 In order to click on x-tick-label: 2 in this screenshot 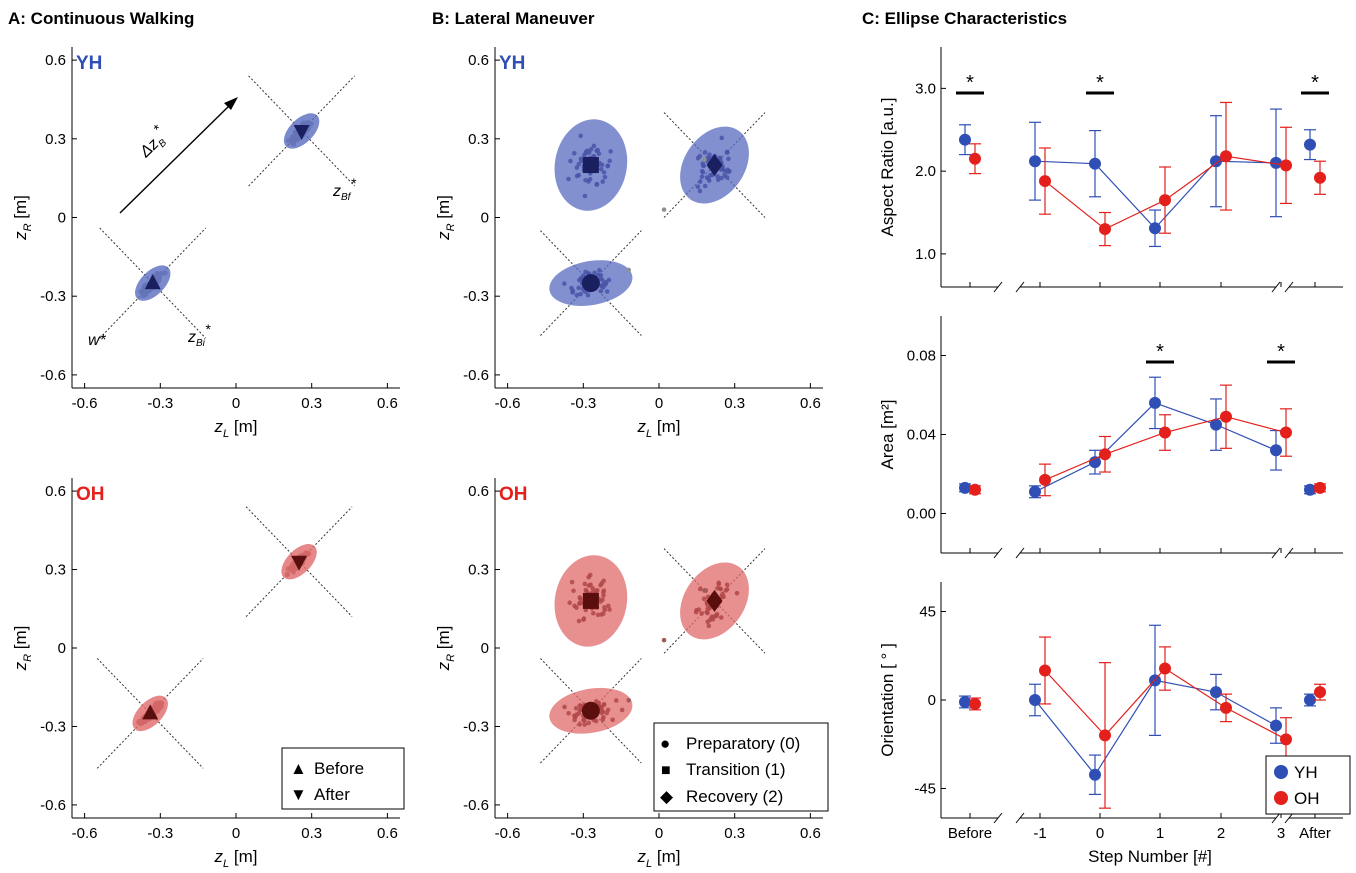, I will do `click(1221, 833)`.